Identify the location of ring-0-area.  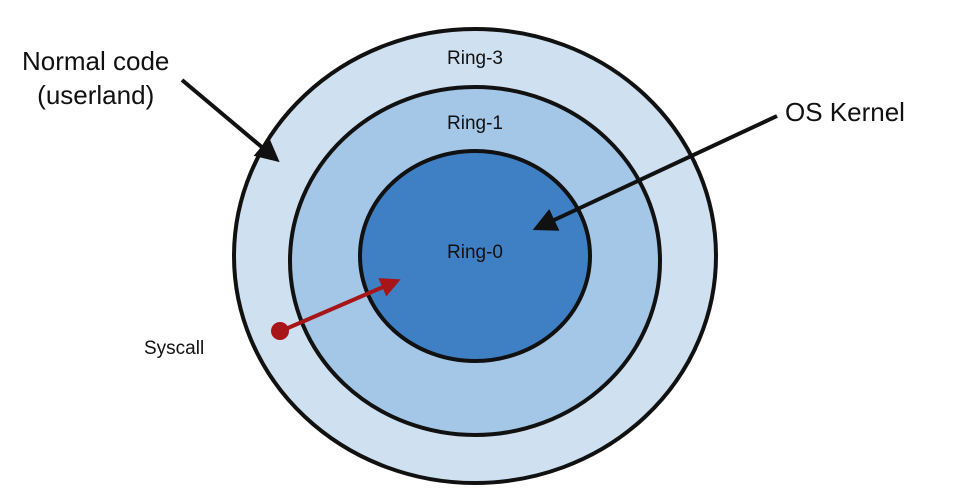
(475, 256).